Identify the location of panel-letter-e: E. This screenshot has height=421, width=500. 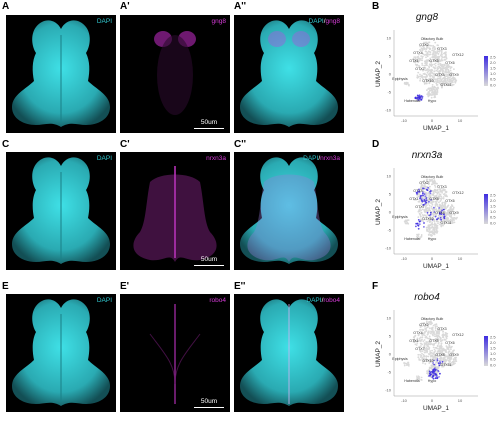
(5, 286).